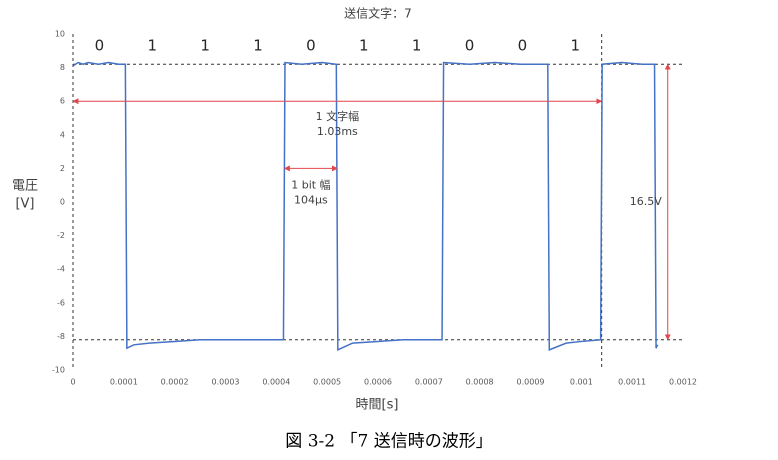 The image size is (778, 460). Describe the element at coordinates (61, 336) in the screenshot. I see `y-tick-label: -8` at that location.